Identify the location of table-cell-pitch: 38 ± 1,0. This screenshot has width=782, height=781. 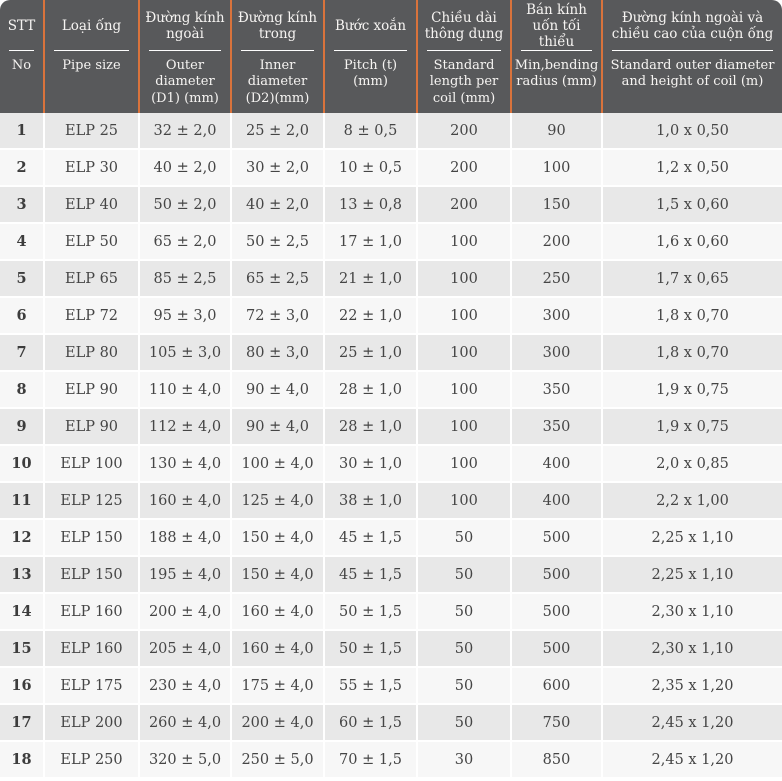
(371, 501).